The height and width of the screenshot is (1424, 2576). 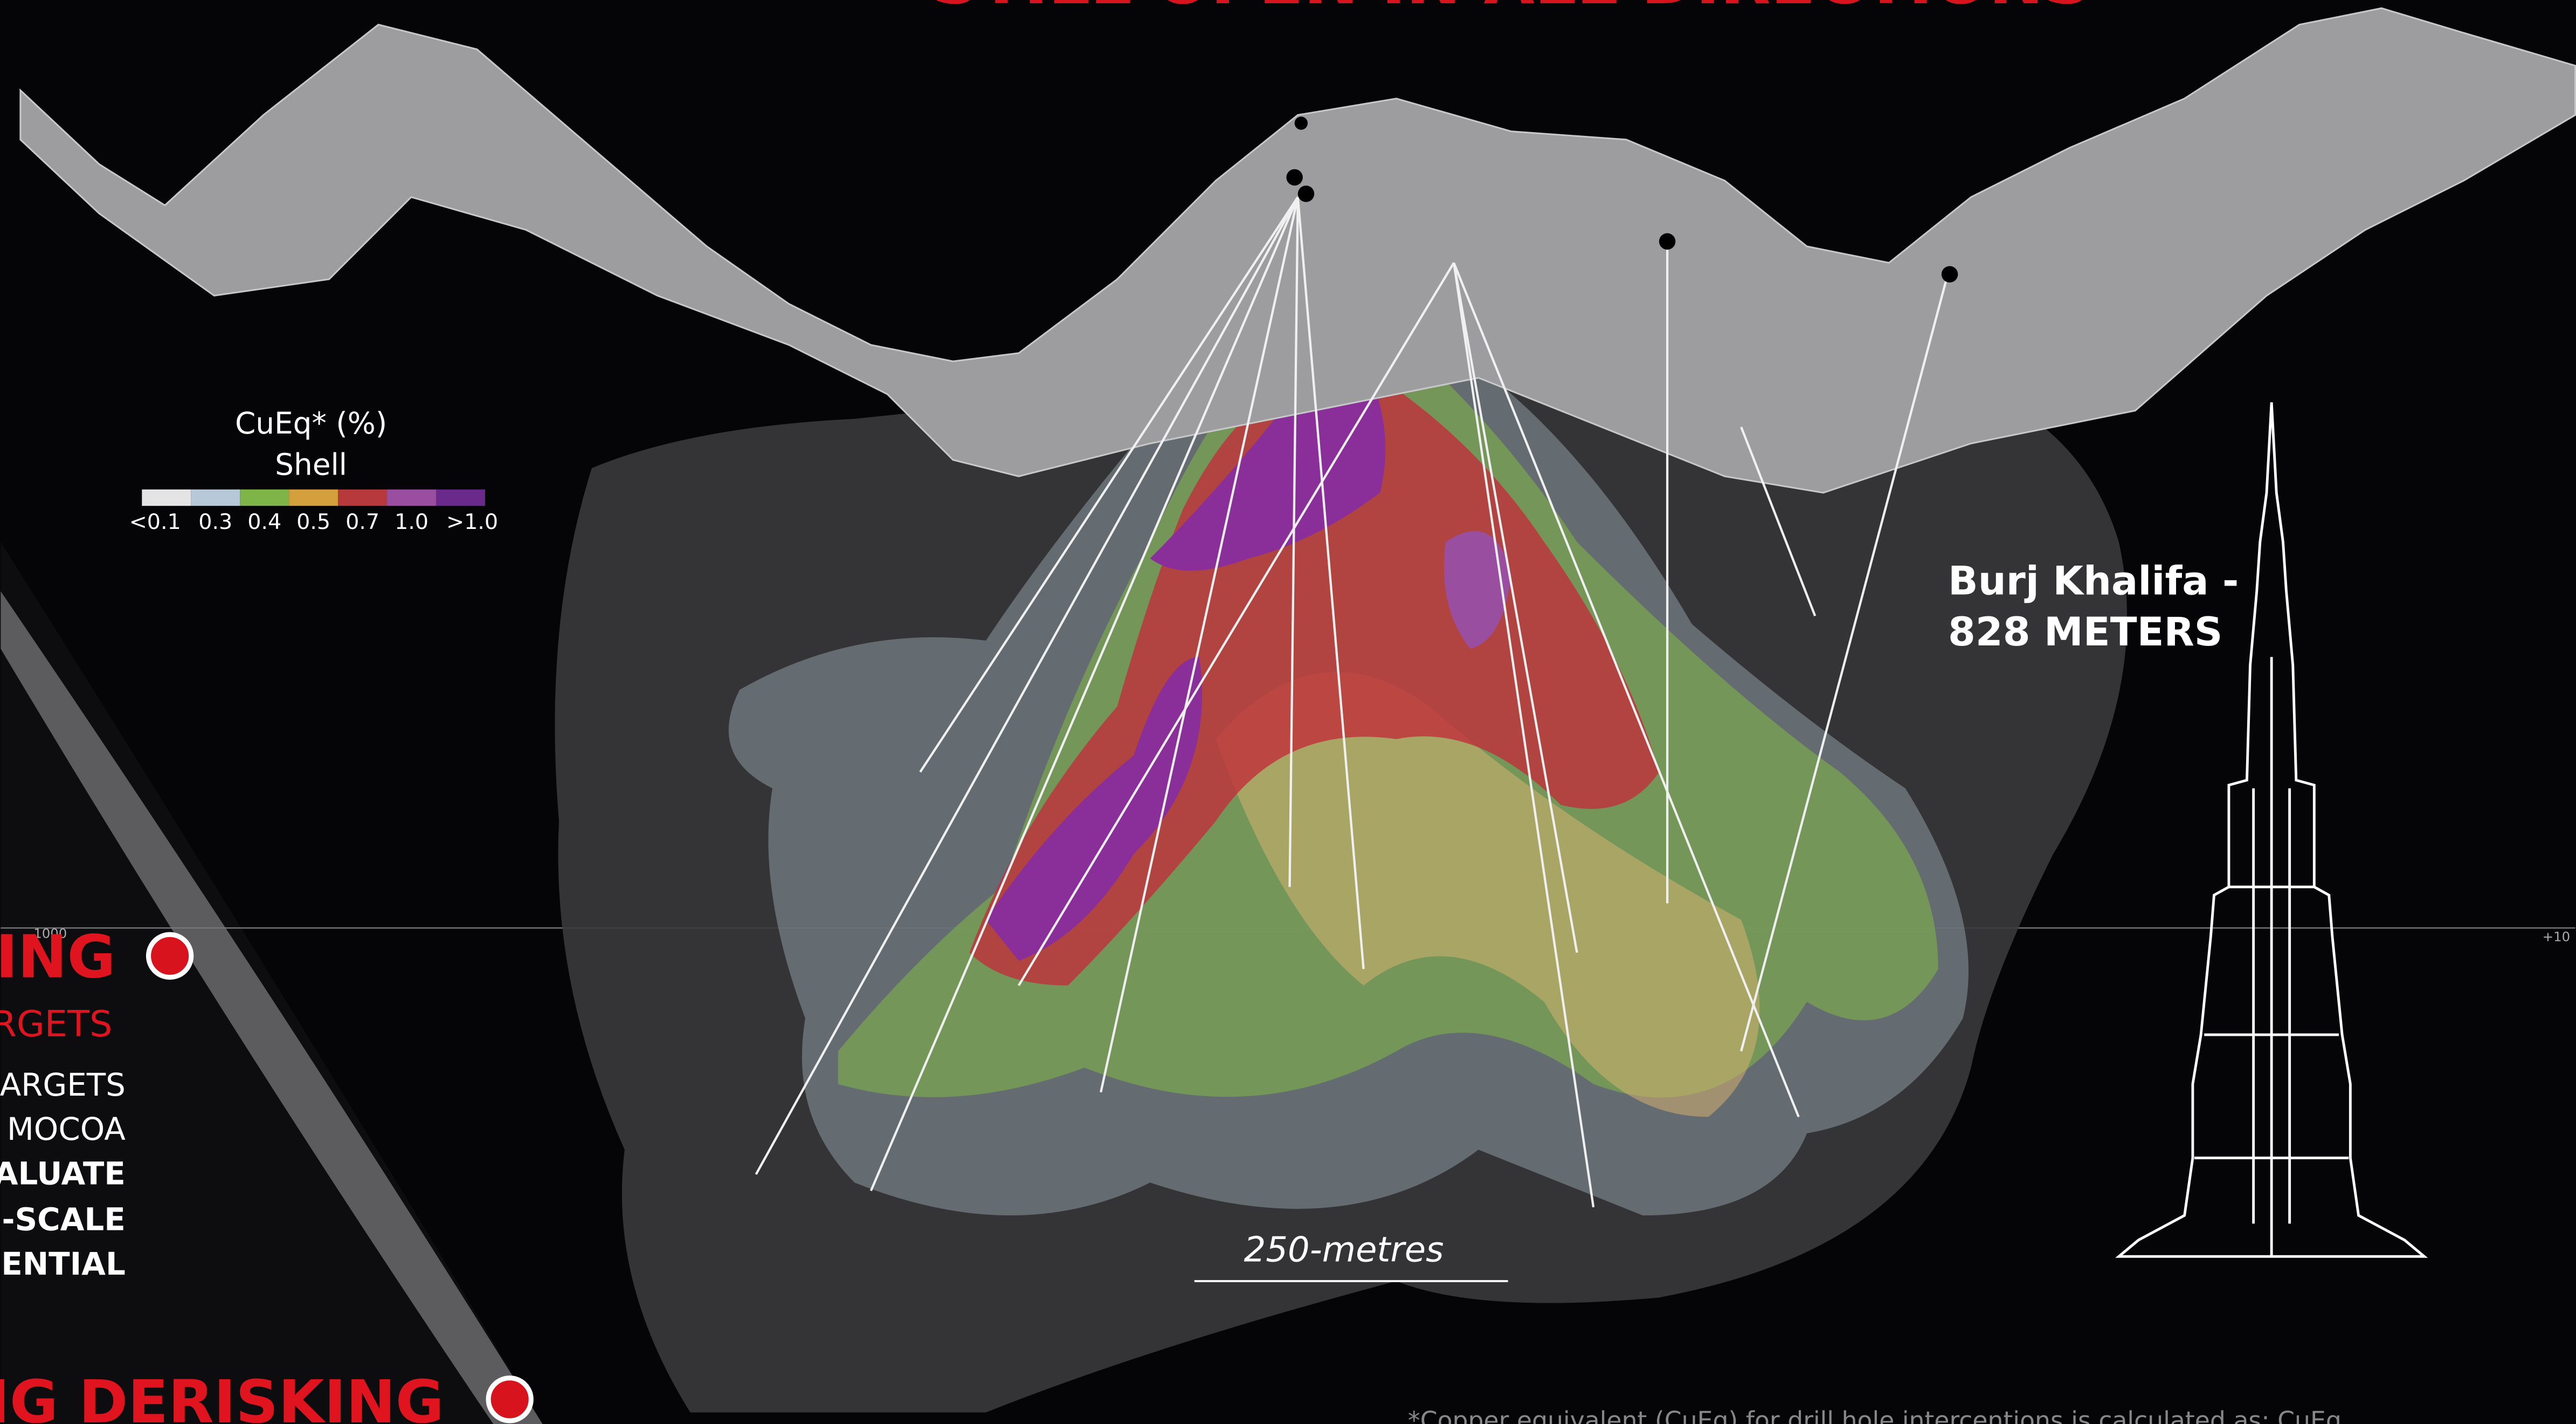 What do you see at coordinates (362, 522) in the screenshot?
I see `legend-label: 0.7` at bounding box center [362, 522].